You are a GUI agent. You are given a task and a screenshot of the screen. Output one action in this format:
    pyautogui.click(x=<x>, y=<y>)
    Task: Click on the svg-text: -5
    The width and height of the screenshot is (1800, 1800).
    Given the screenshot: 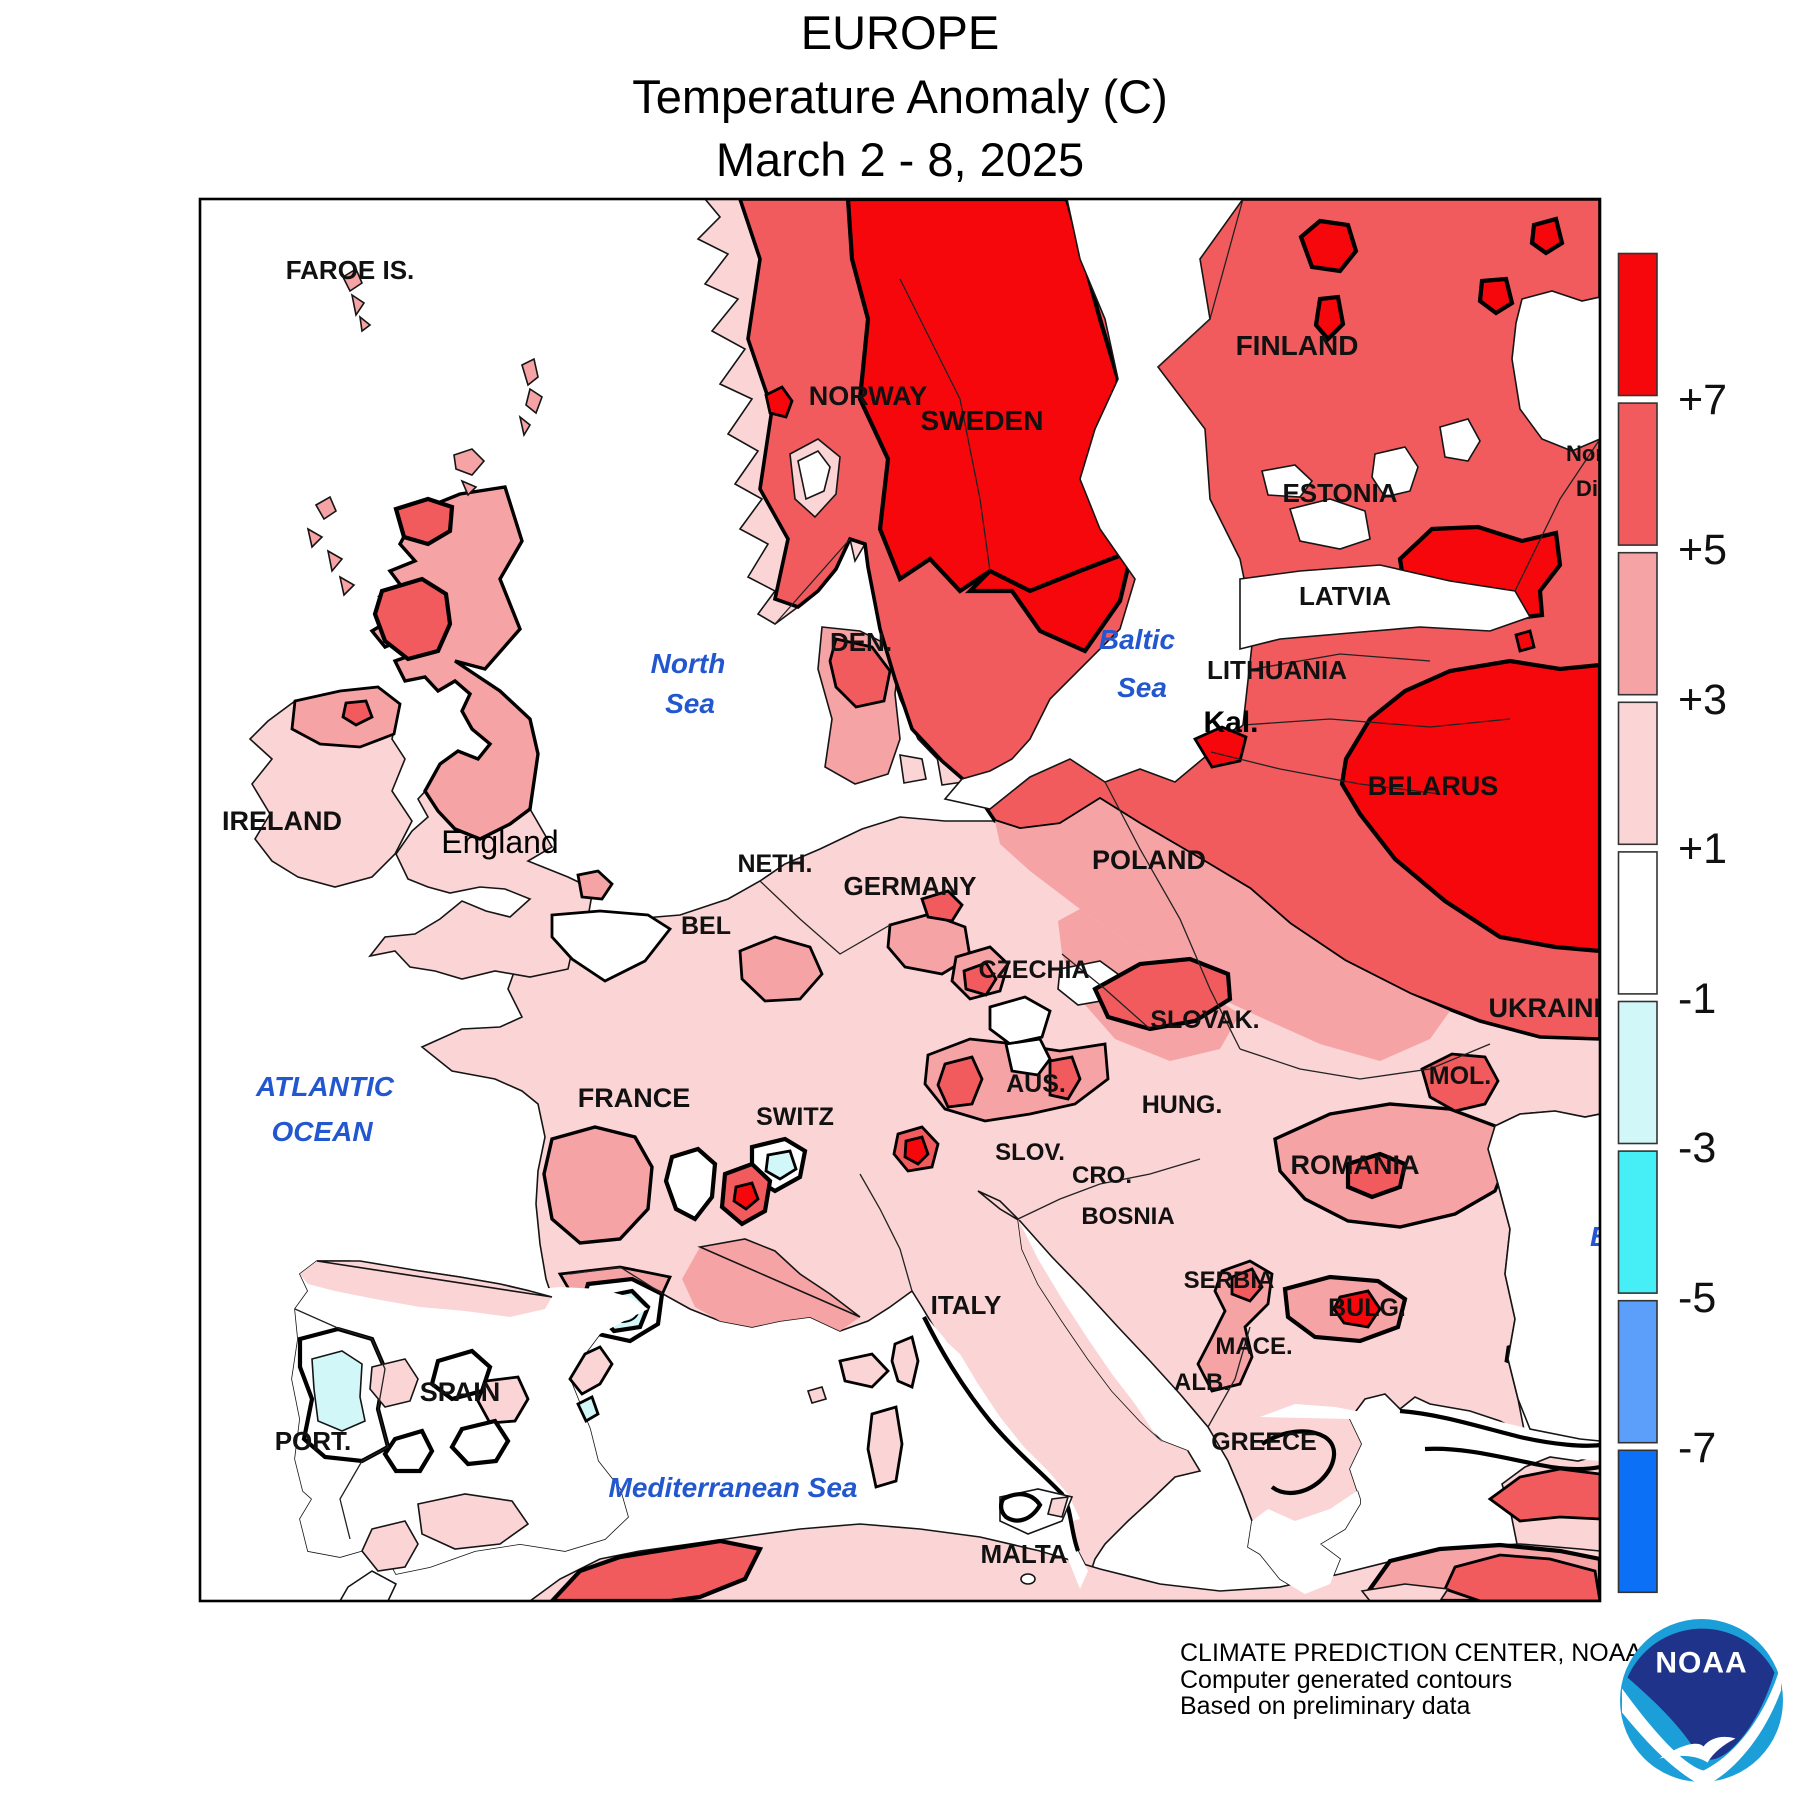 What is the action you would take?
    pyautogui.click(x=1697, y=1298)
    